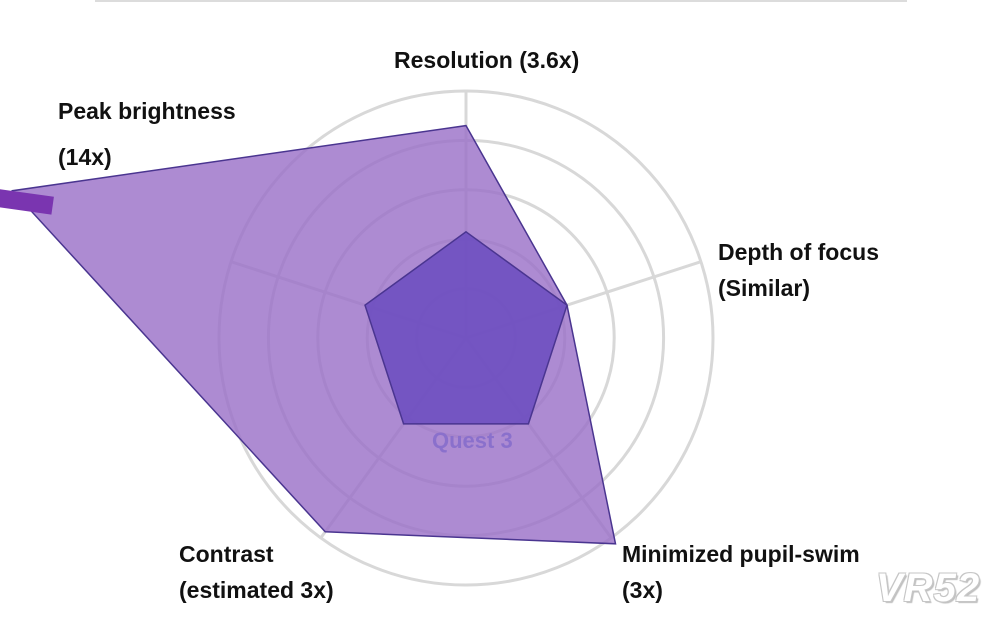  What do you see at coordinates (501, 1) in the screenshot?
I see `top-divider` at bounding box center [501, 1].